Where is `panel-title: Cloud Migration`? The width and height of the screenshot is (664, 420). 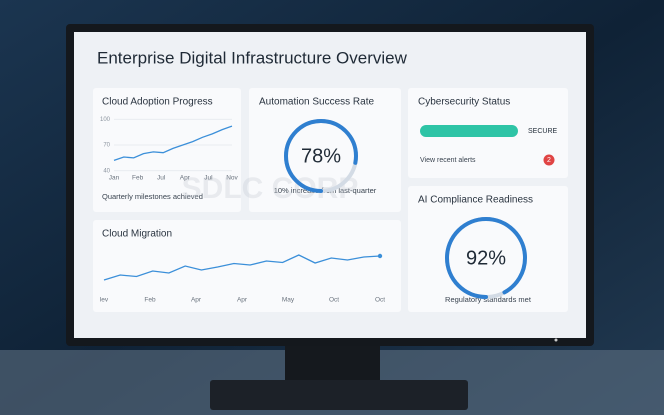 panel-title: Cloud Migration is located at coordinates (137, 234).